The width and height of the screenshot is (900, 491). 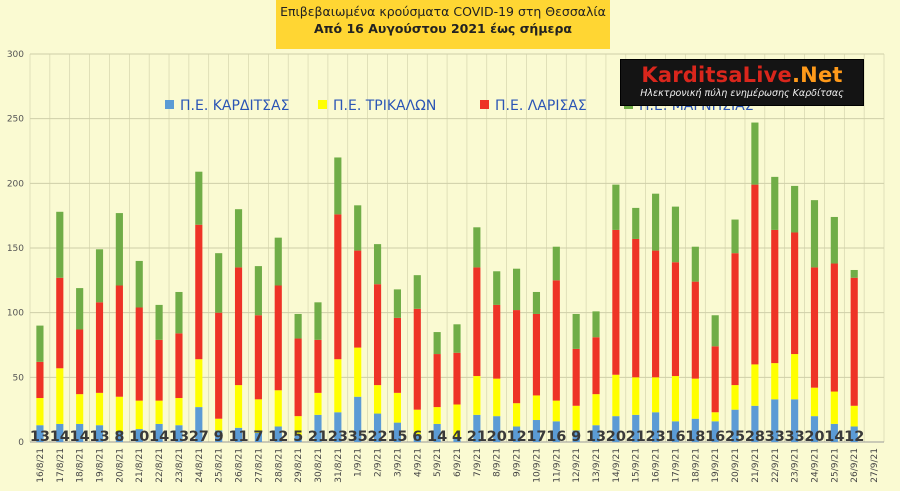 I want to click on x-tick-label: 16/9/21, so click(x=657, y=465).